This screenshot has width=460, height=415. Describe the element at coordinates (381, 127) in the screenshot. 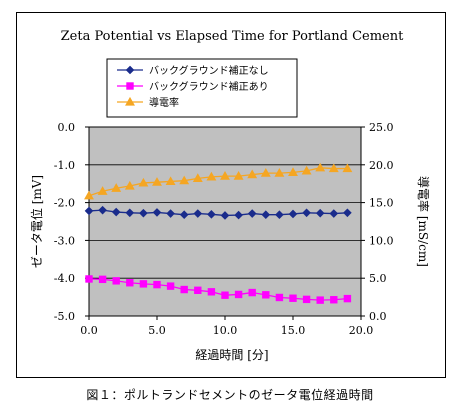

I see `y-right-tick-label: 25.0` at that location.